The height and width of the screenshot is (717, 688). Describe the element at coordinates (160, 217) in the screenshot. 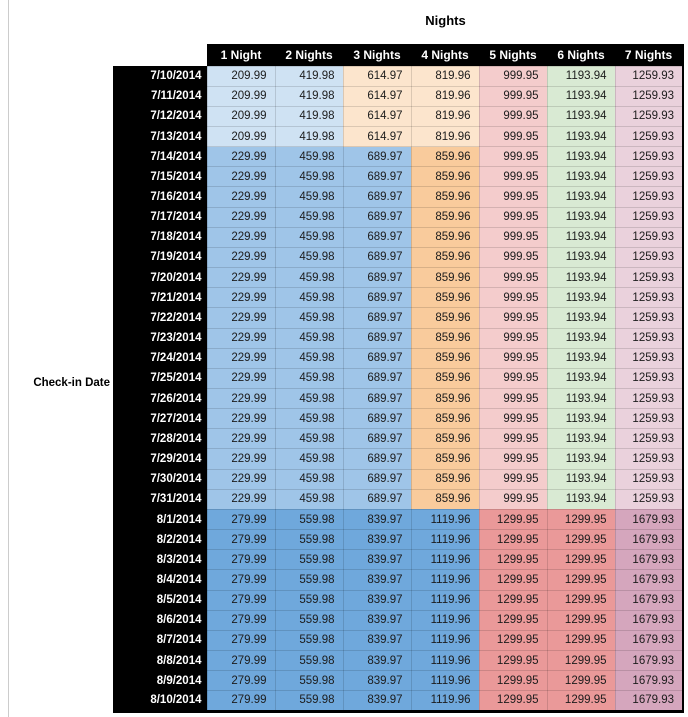

I see `row-date-label: 7/17/2014` at that location.